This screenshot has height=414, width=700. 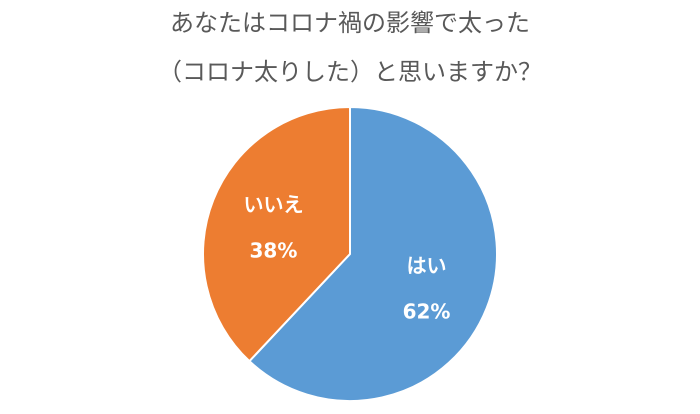 What do you see at coordinates (273, 205) in the screenshot?
I see `slice-label-no: いいえ` at bounding box center [273, 205].